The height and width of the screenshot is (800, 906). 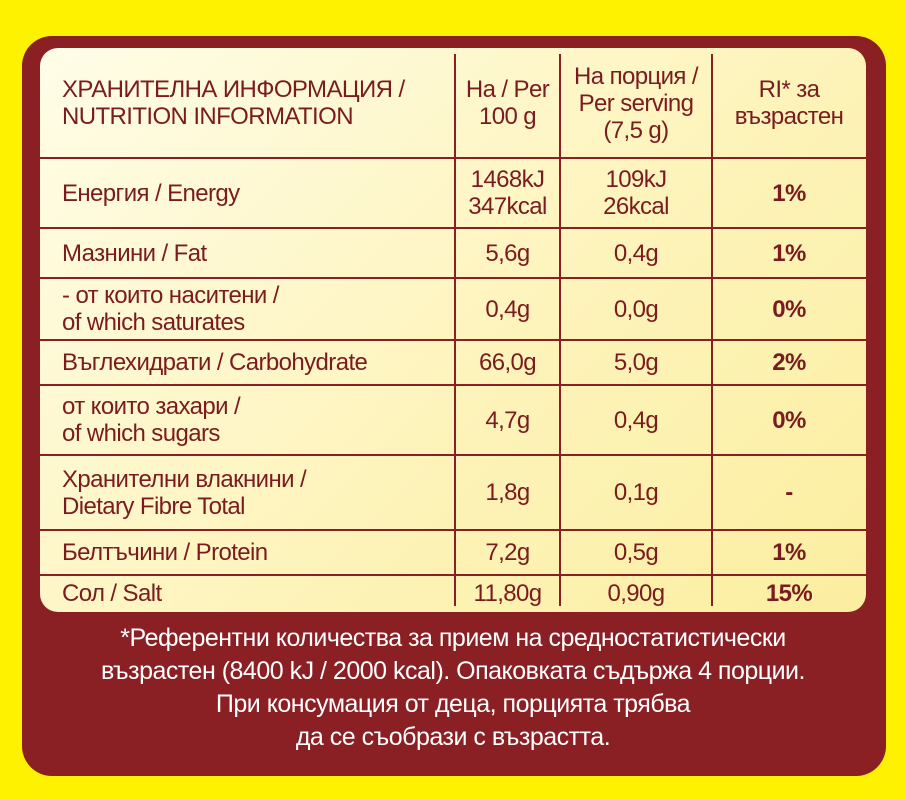 I want to click on table-cell: - от които наситени / of which saturates, so click(x=247, y=309).